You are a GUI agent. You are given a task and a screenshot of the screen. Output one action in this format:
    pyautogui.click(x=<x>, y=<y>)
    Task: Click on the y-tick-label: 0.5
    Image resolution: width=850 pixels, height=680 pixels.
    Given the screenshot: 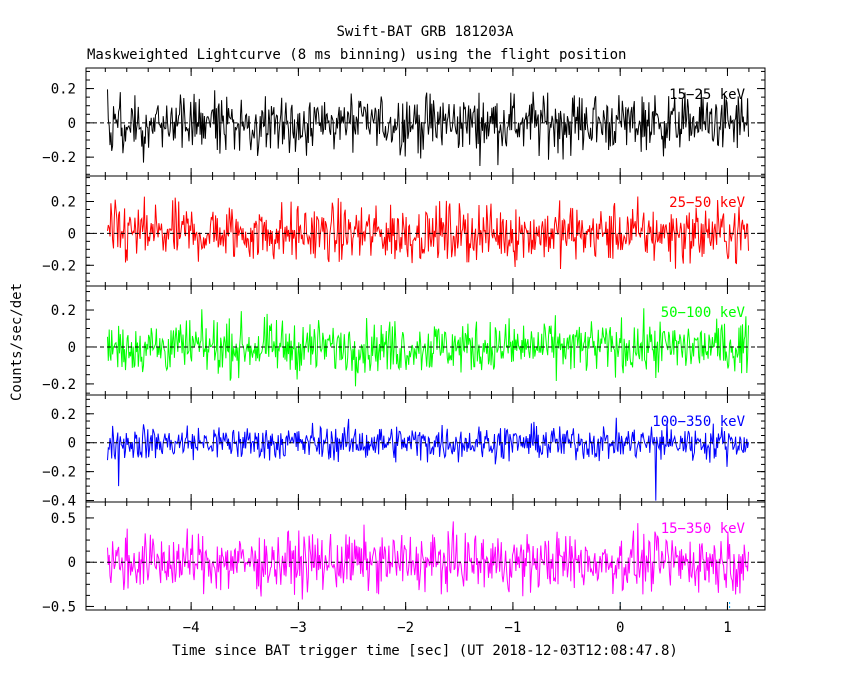 What is the action you would take?
    pyautogui.click(x=63, y=519)
    